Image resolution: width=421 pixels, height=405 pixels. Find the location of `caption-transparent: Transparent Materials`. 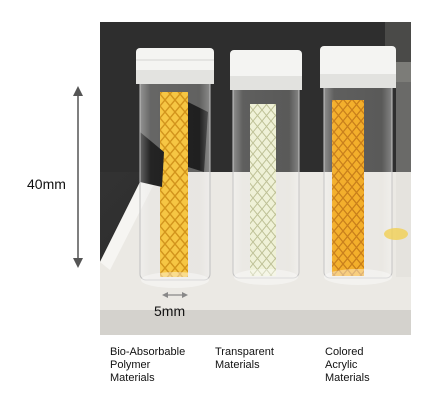

caption-transparent: Transparent Materials is located at coordinates (244, 358).